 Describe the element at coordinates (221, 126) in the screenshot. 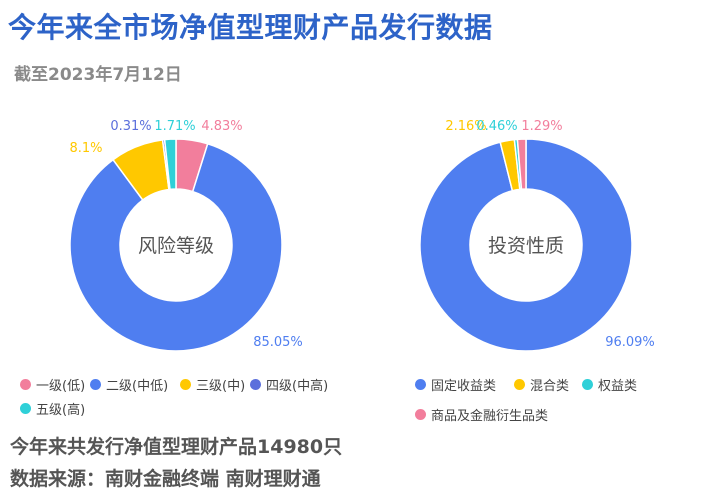

I see `slice-value-label: 4.83%` at that location.